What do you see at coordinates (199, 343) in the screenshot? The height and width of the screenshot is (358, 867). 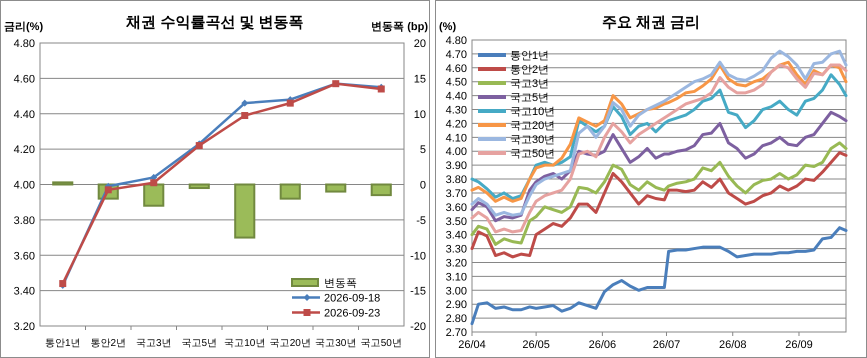 I see `x-tick-label: 국고5년` at bounding box center [199, 343].